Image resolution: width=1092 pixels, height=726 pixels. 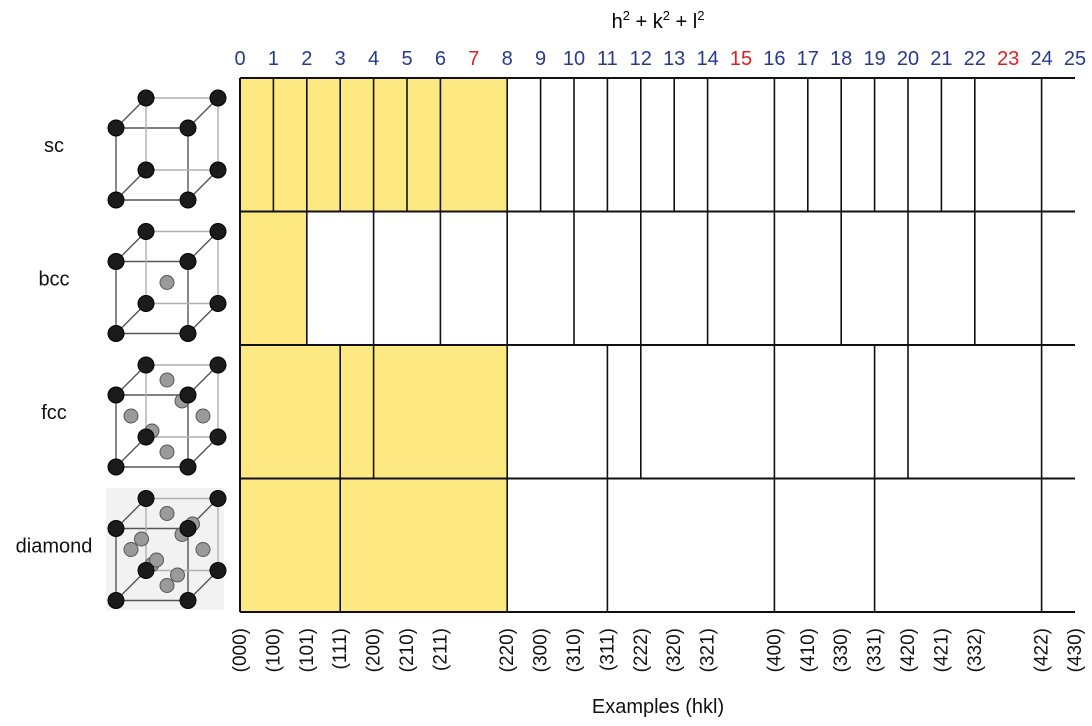 What do you see at coordinates (695, 22) in the screenshot?
I see `title-l: l` at bounding box center [695, 22].